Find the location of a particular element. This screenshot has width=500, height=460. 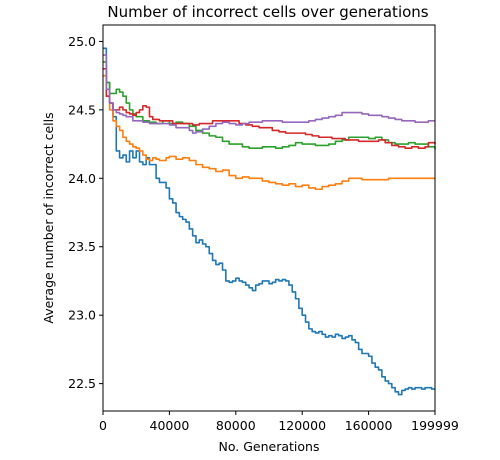

y-tick-label: 22.5 is located at coordinates (82, 383).